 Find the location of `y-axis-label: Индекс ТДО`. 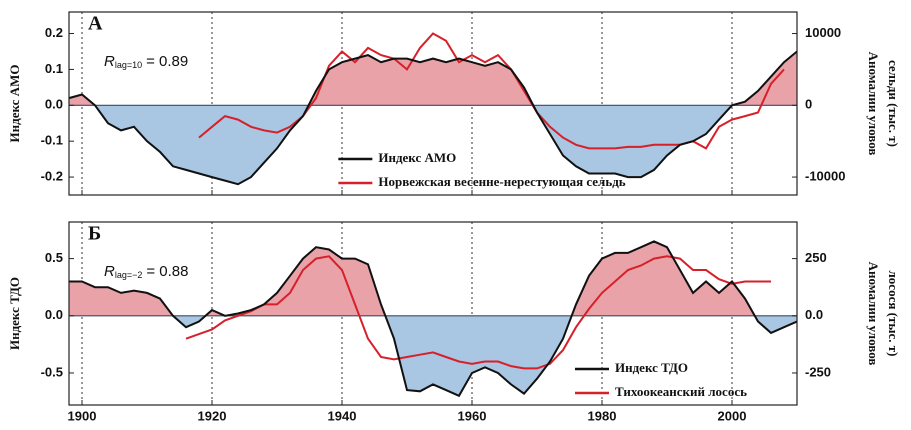

y-axis-label: Индекс ТДО is located at coordinates (14, 313).